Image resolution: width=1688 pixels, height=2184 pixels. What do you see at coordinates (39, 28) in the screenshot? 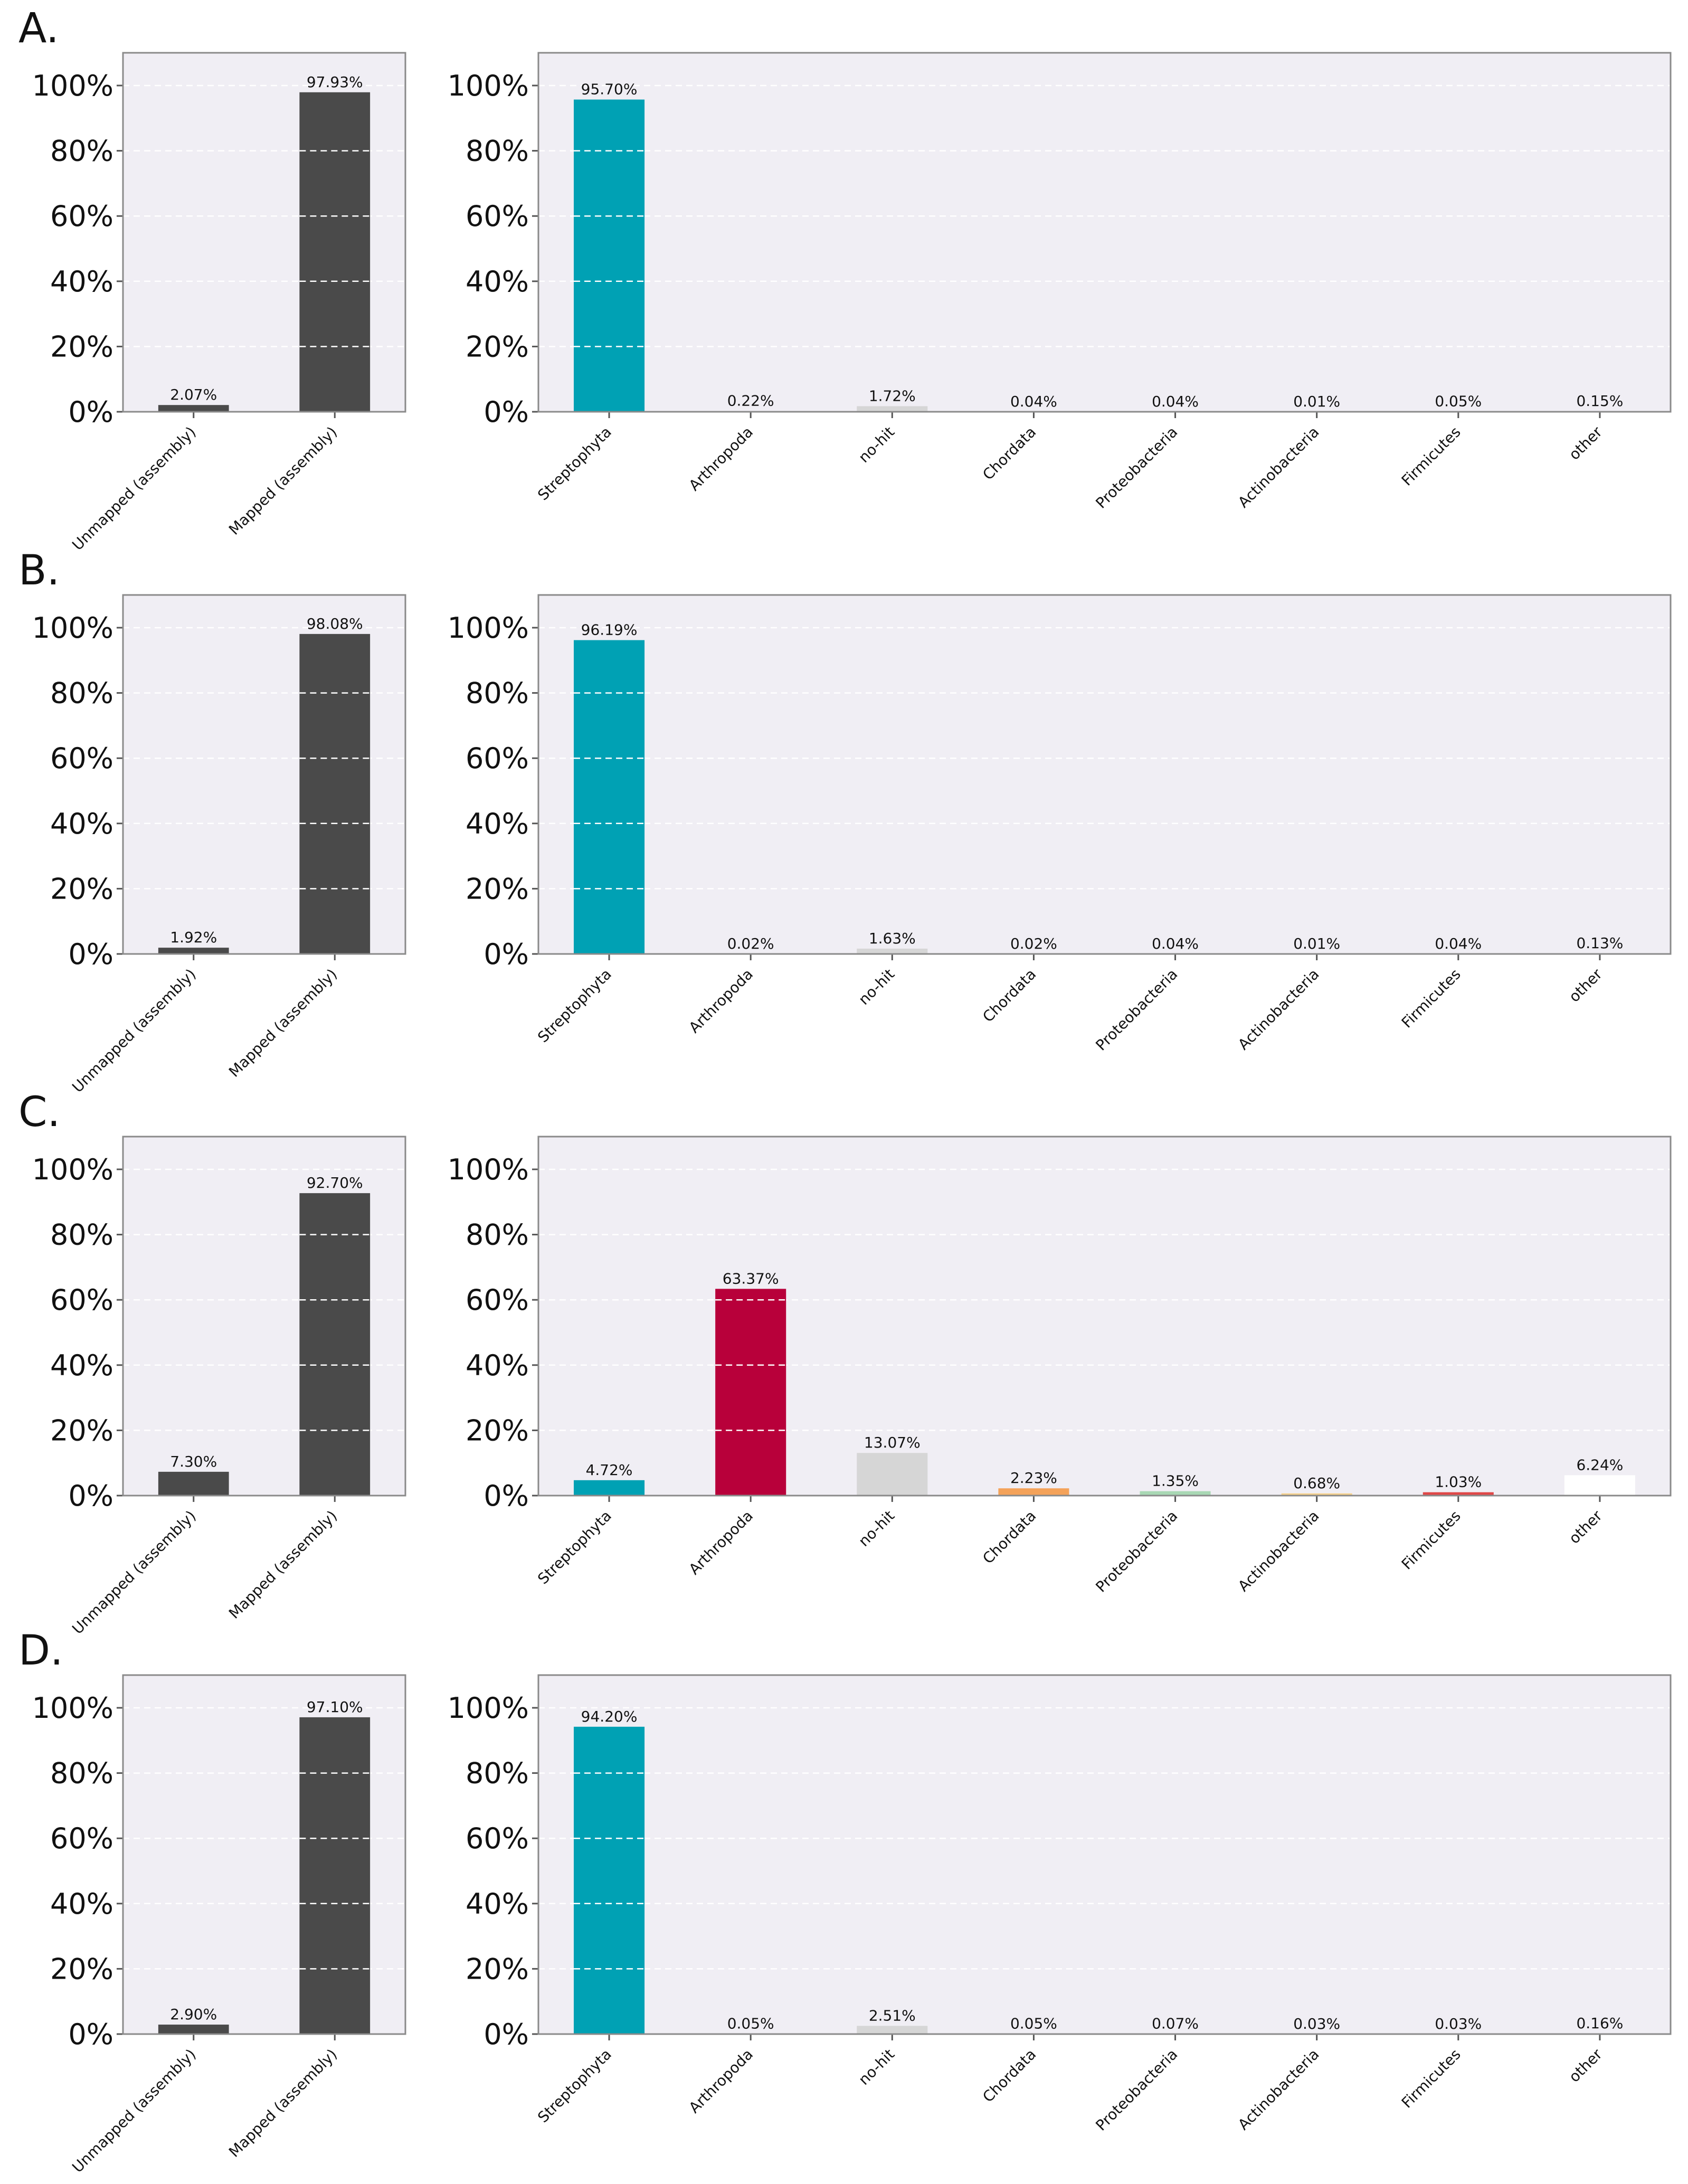
I see `panel-label: A.` at bounding box center [39, 28].